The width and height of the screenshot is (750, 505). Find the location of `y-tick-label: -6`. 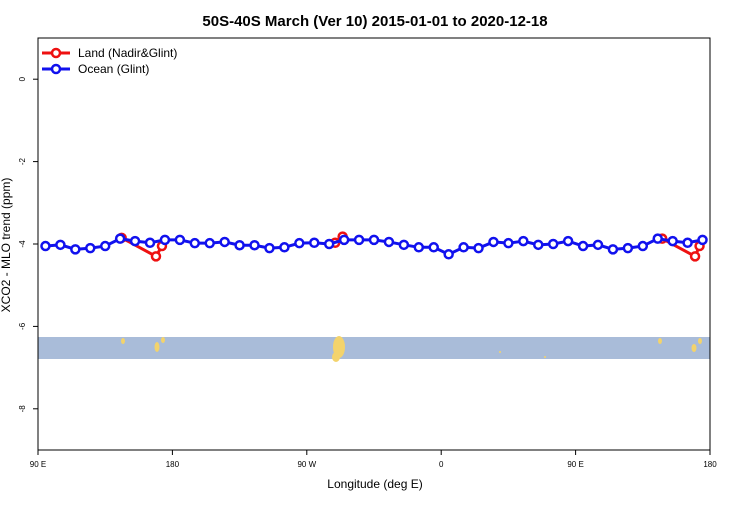

y-tick-label: -6 is located at coordinates (22, 326).